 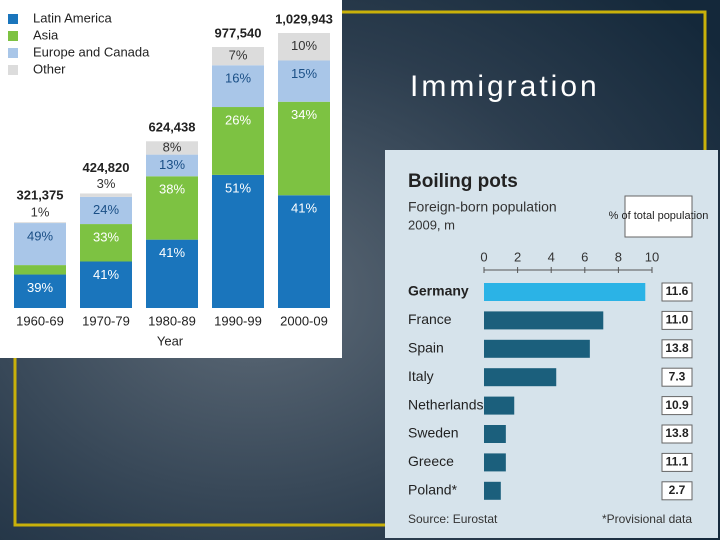 What do you see at coordinates (431, 461) in the screenshot?
I see `y-tick-label: Greece` at bounding box center [431, 461].